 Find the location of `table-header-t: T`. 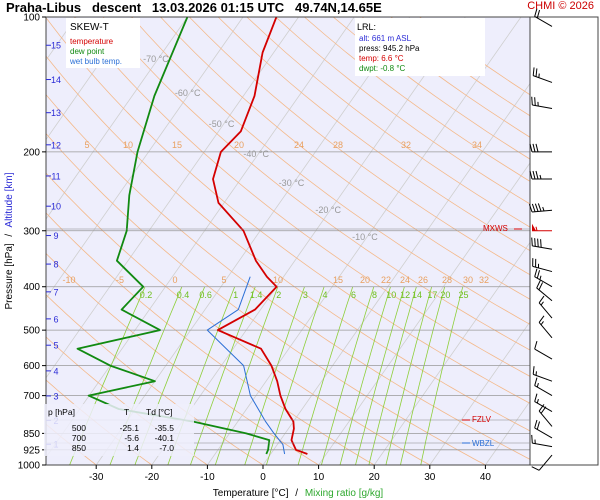

table-header-t: T is located at coordinates (126, 412).